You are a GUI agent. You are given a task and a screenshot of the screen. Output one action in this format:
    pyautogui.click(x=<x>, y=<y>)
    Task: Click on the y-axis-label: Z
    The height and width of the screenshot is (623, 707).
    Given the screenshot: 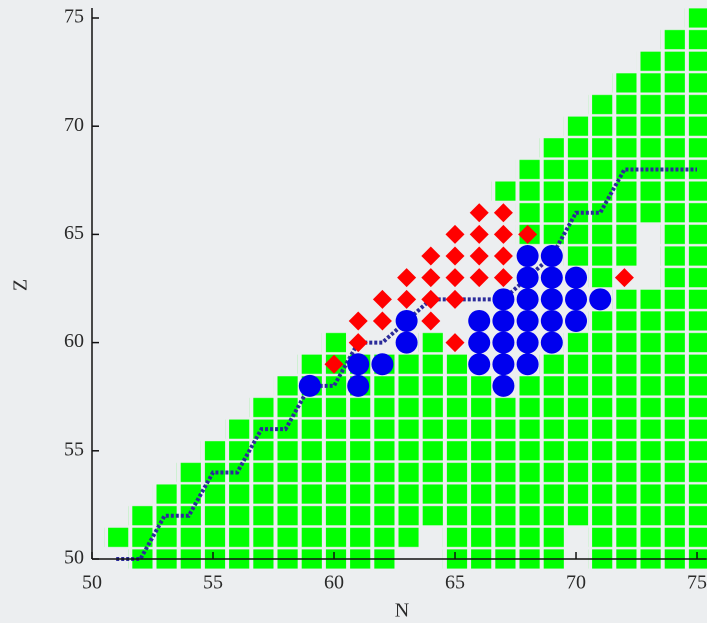 What is the action you would take?
    pyautogui.click(x=21, y=285)
    